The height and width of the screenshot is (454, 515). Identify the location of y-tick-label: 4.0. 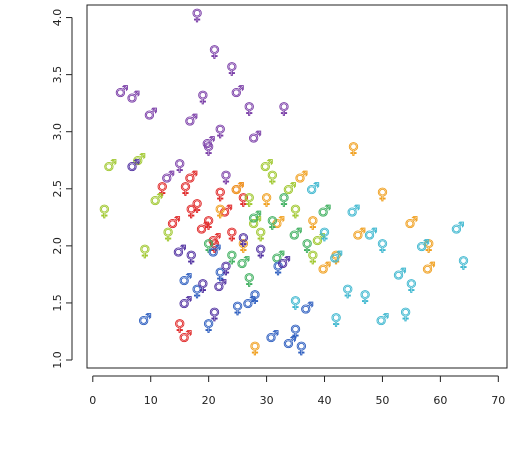
(57, 18).